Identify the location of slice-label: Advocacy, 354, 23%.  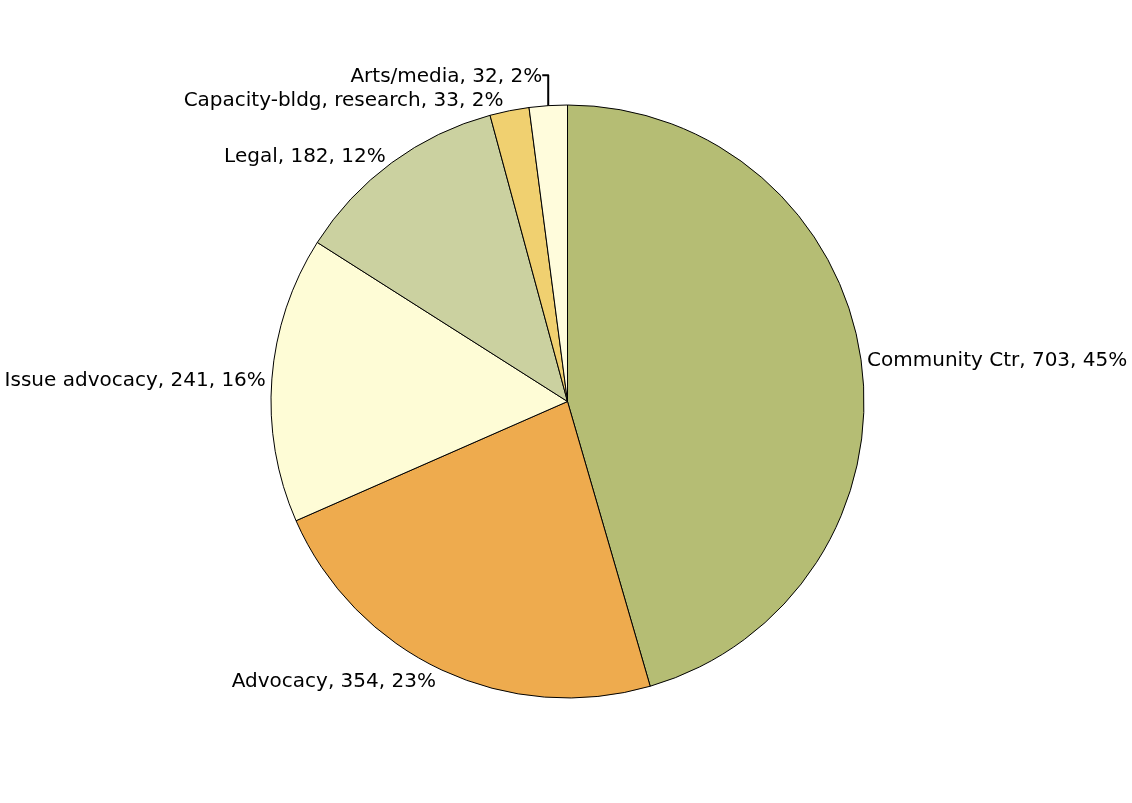
(333, 679).